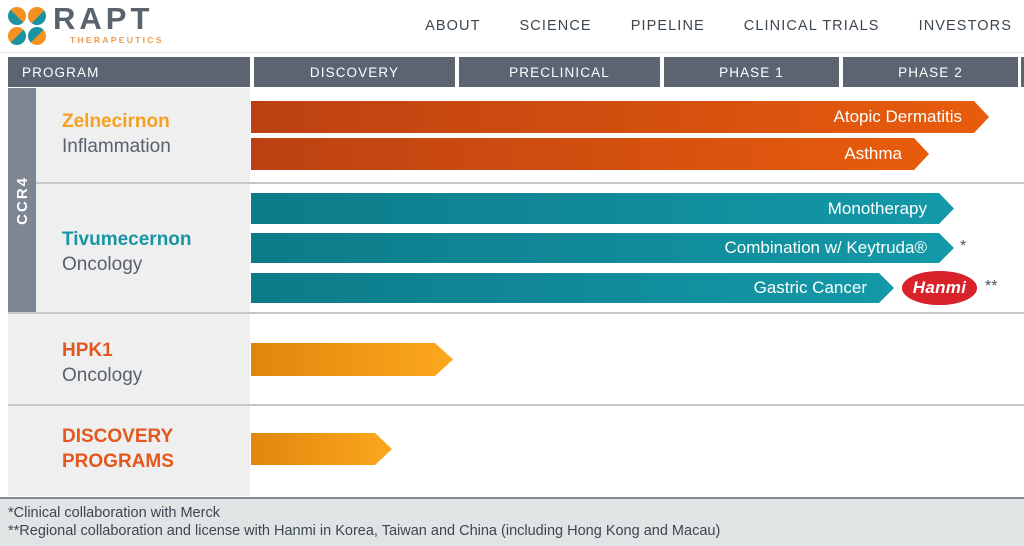 This screenshot has width=1024, height=546. What do you see at coordinates (751, 72) in the screenshot?
I see `column-header-phase1: PHASE 1` at bounding box center [751, 72].